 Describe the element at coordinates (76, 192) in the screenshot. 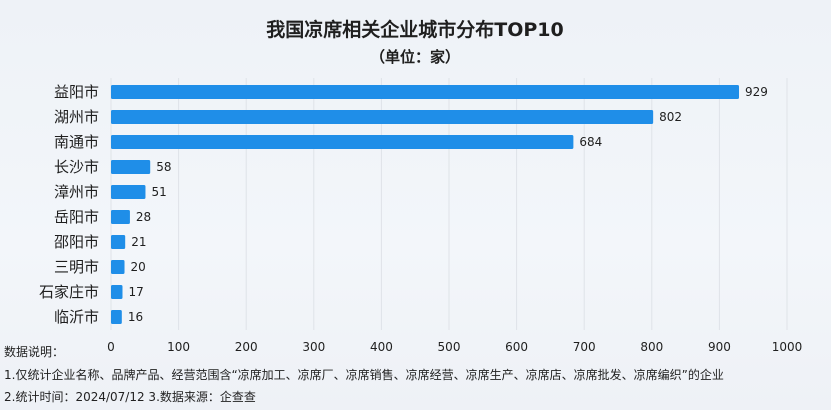

I see `category-label: 漳州市` at that location.